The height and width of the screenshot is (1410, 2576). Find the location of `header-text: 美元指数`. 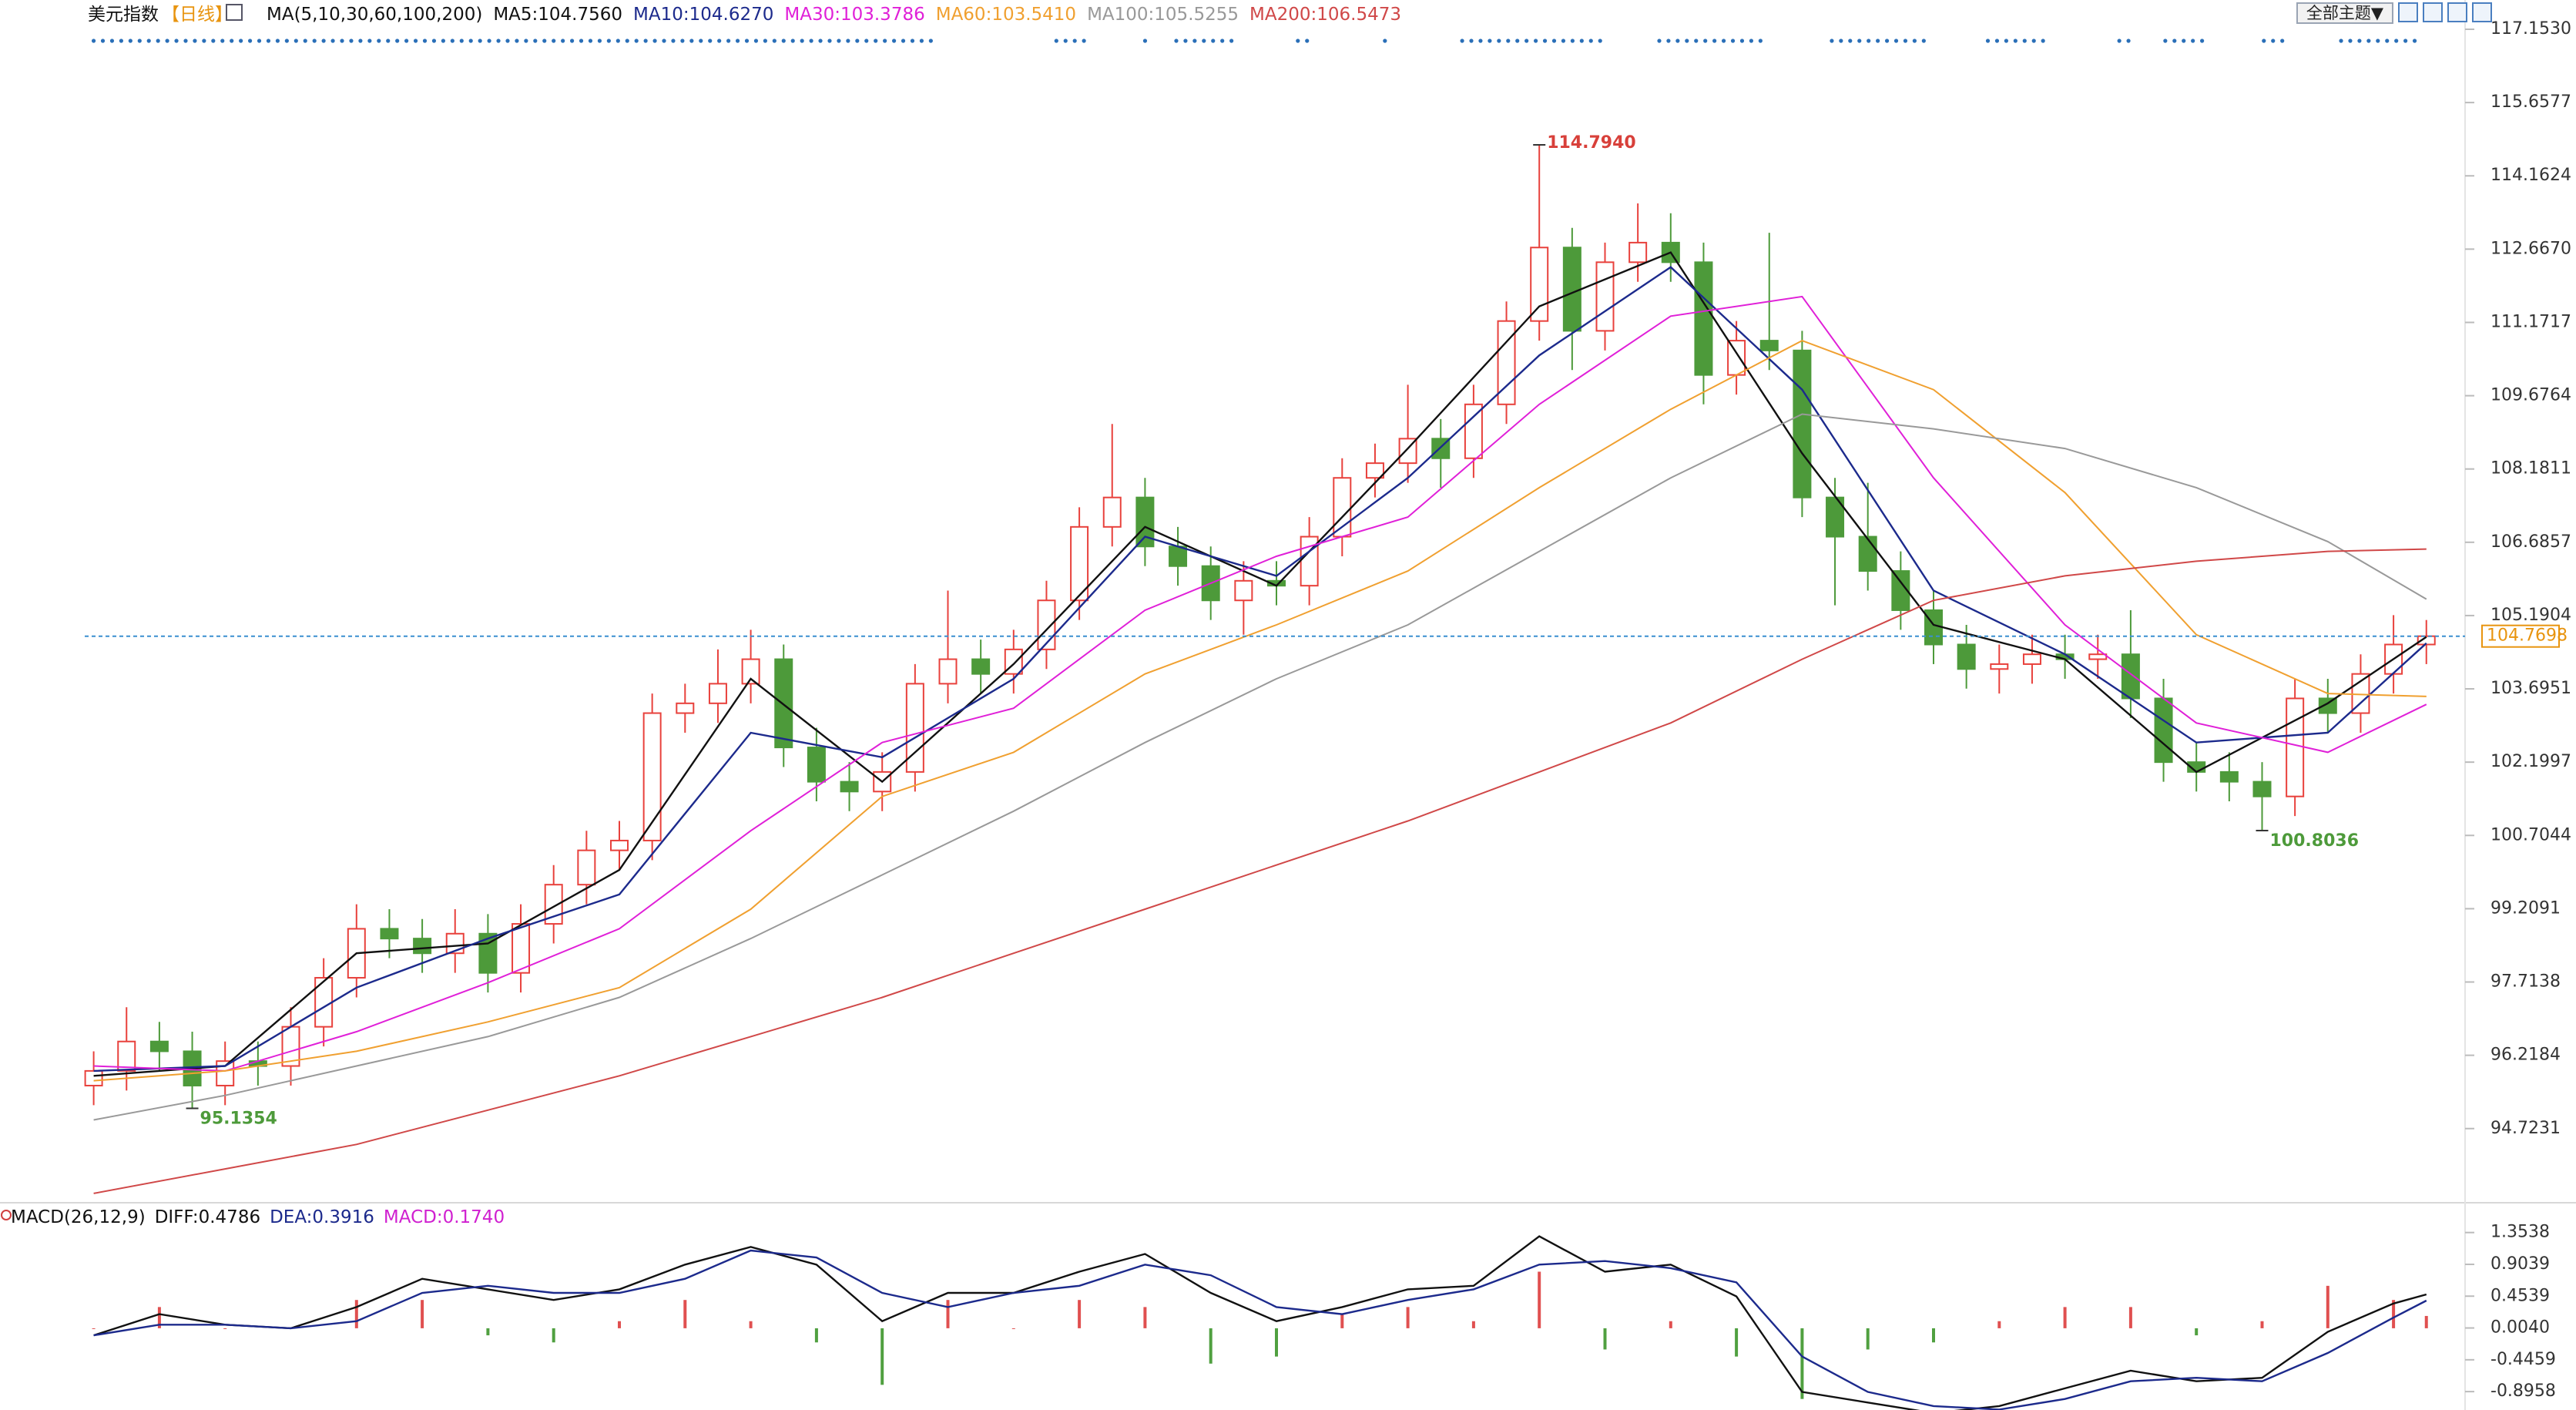

header-text: 美元指数 is located at coordinates (123, 15).